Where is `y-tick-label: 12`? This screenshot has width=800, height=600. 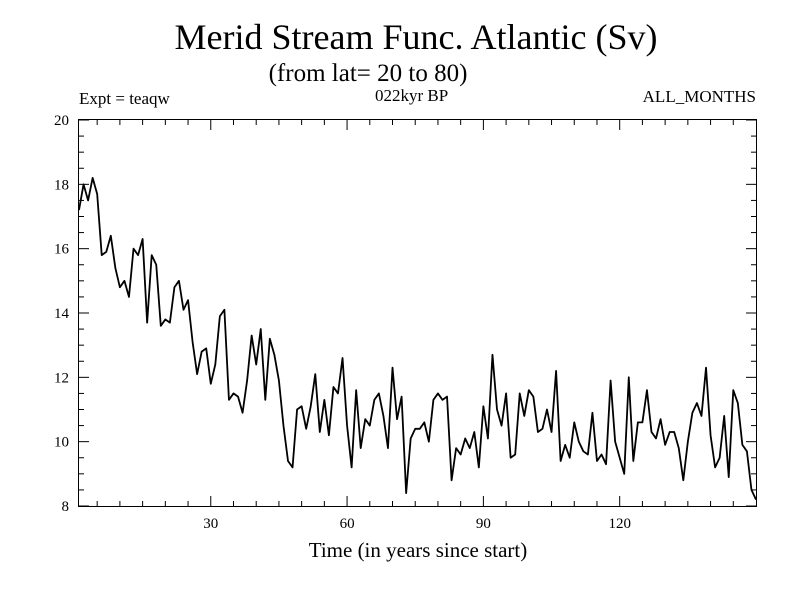
y-tick-label: 12 is located at coordinates (61, 378).